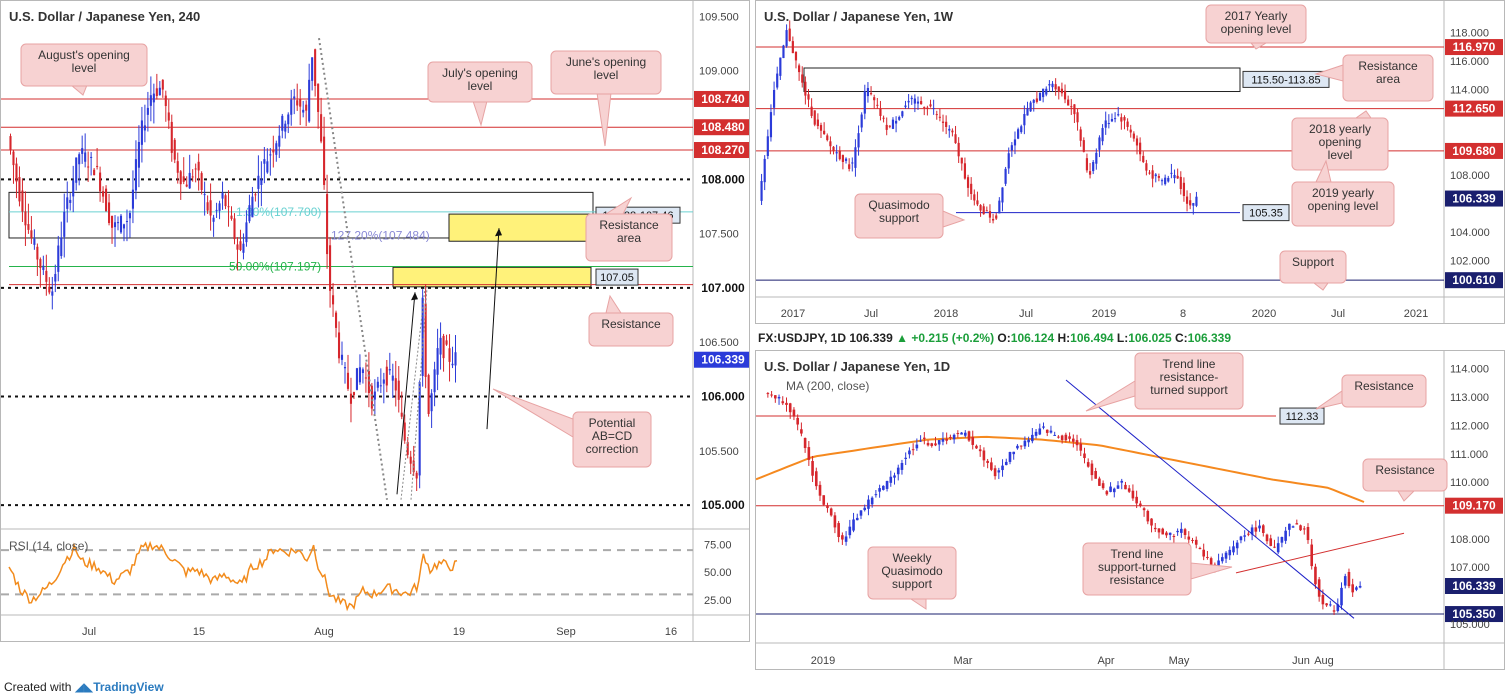  I want to click on resistance-label-bg, so click(617, 277).